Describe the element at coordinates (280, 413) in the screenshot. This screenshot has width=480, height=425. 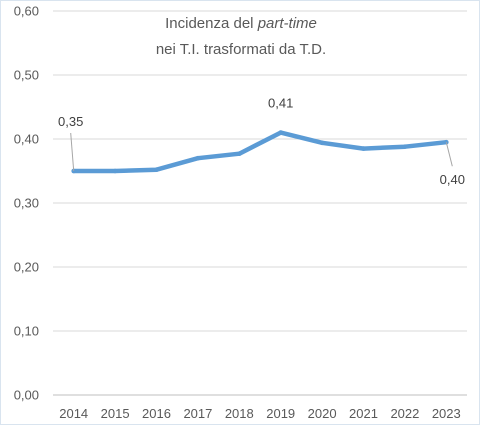
I see `x-tick-label: 2019` at that location.